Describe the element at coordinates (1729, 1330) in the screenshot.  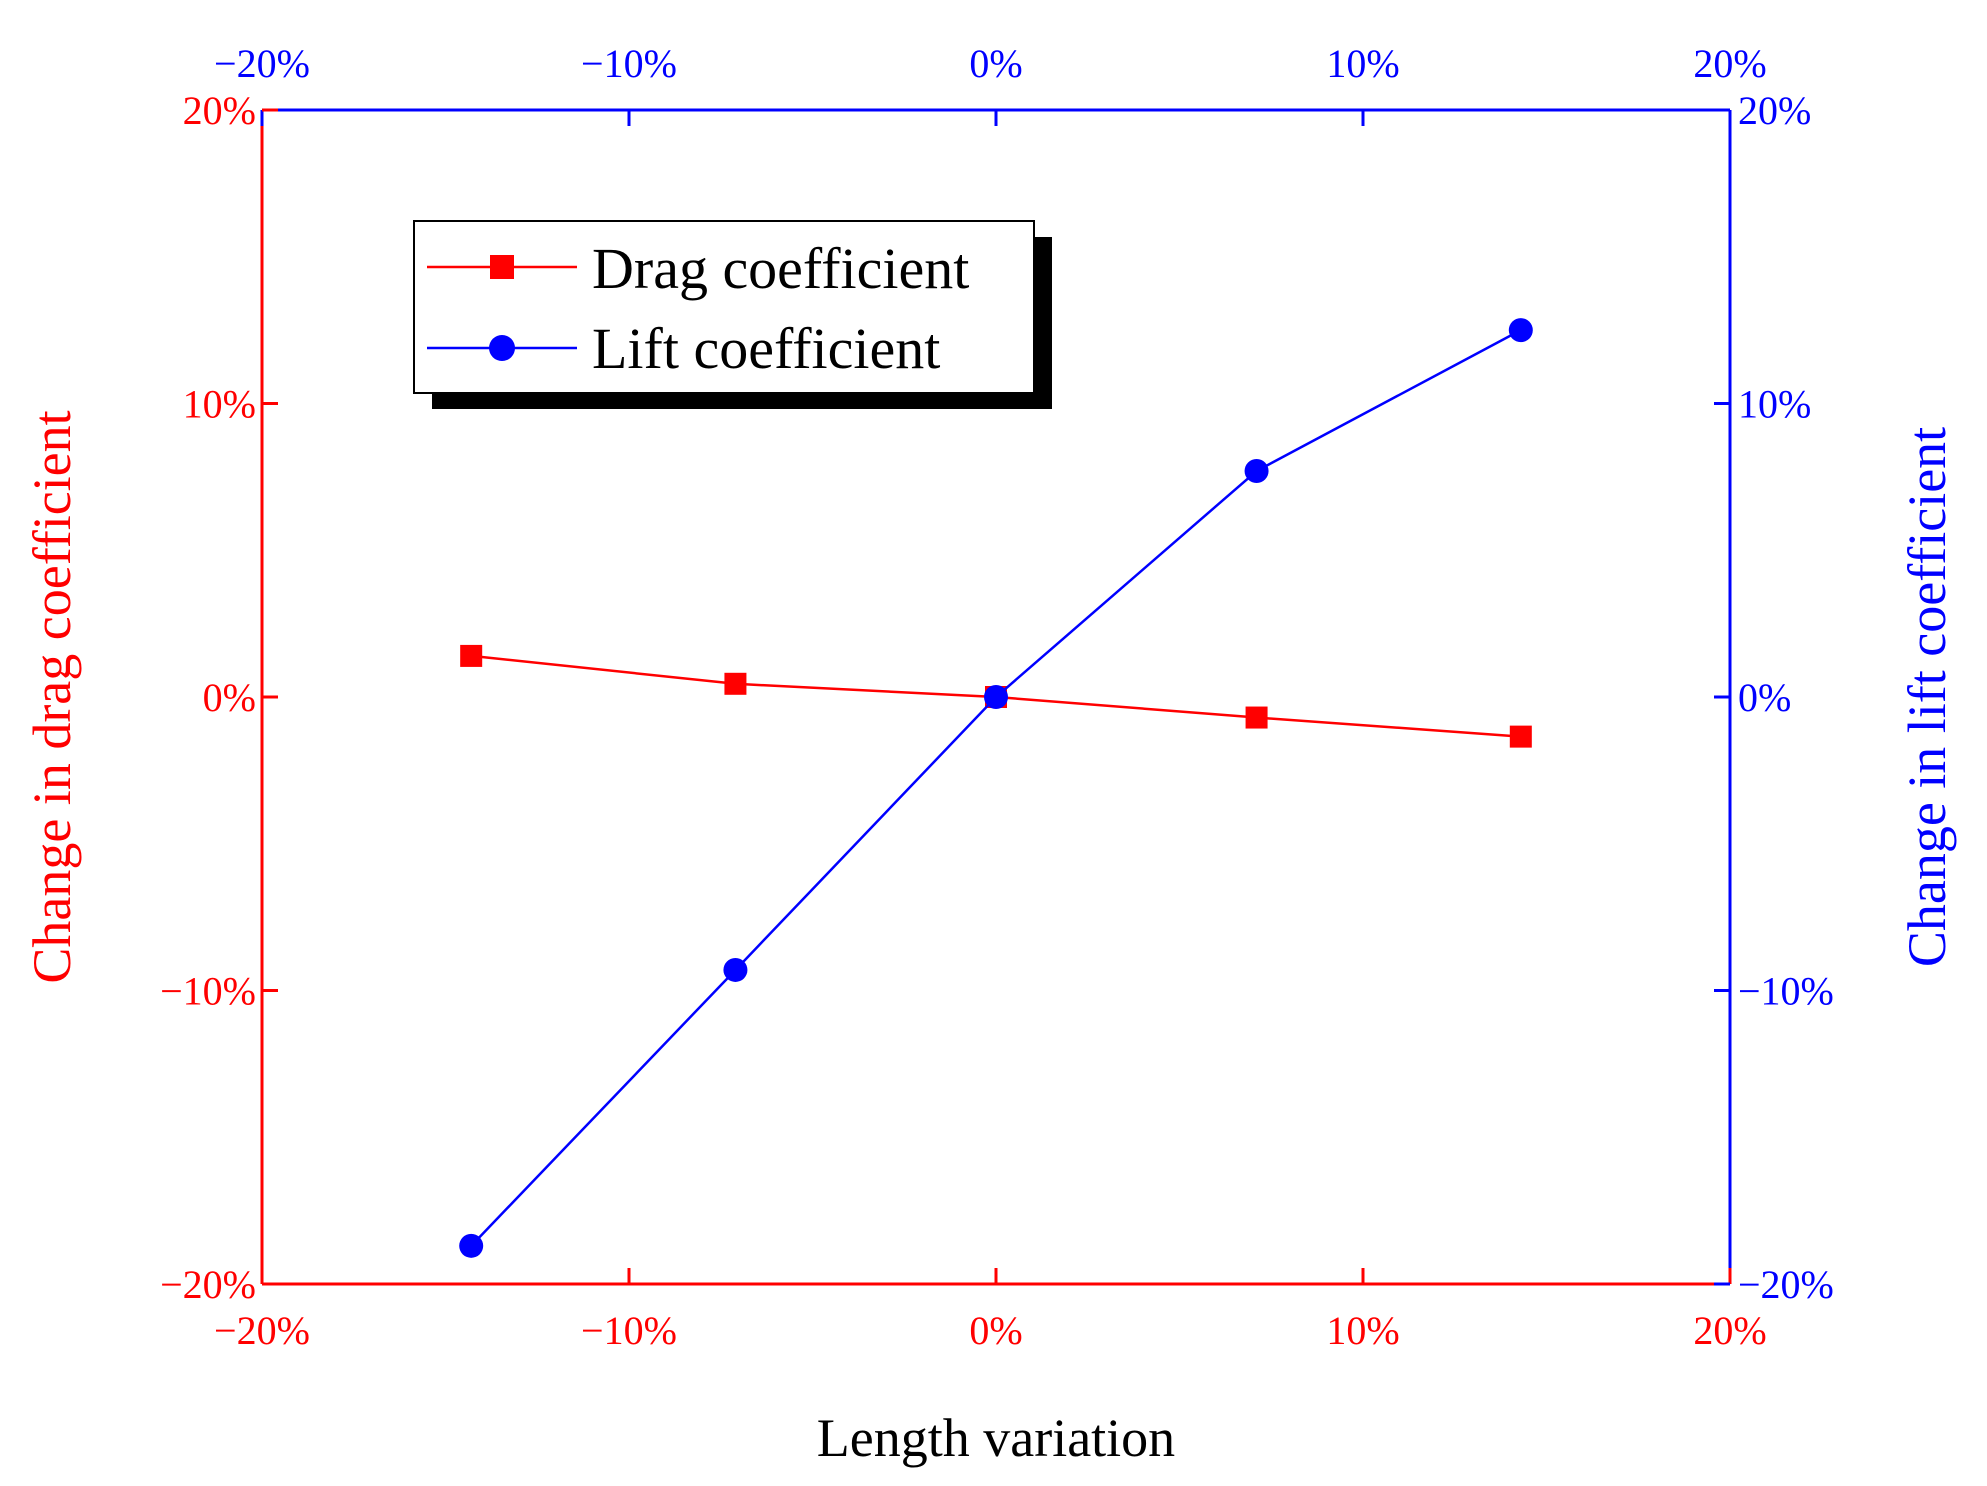
I see `x-bottom-tick-label: 20%` at that location.